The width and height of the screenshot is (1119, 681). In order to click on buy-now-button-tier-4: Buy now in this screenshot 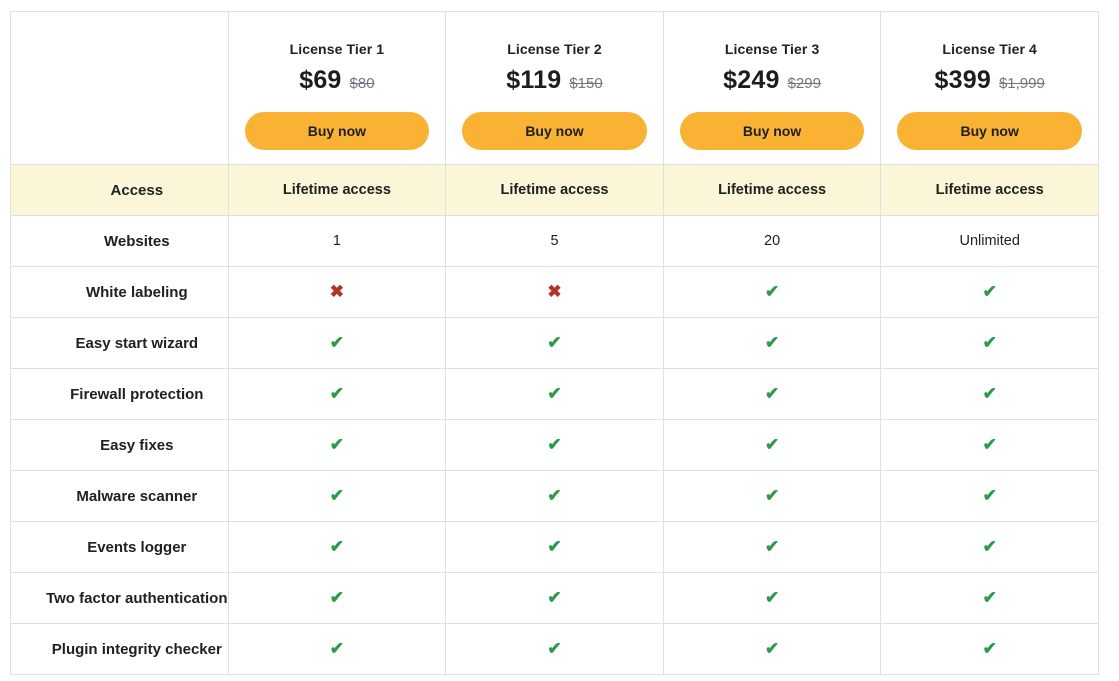, I will do `click(989, 131)`.